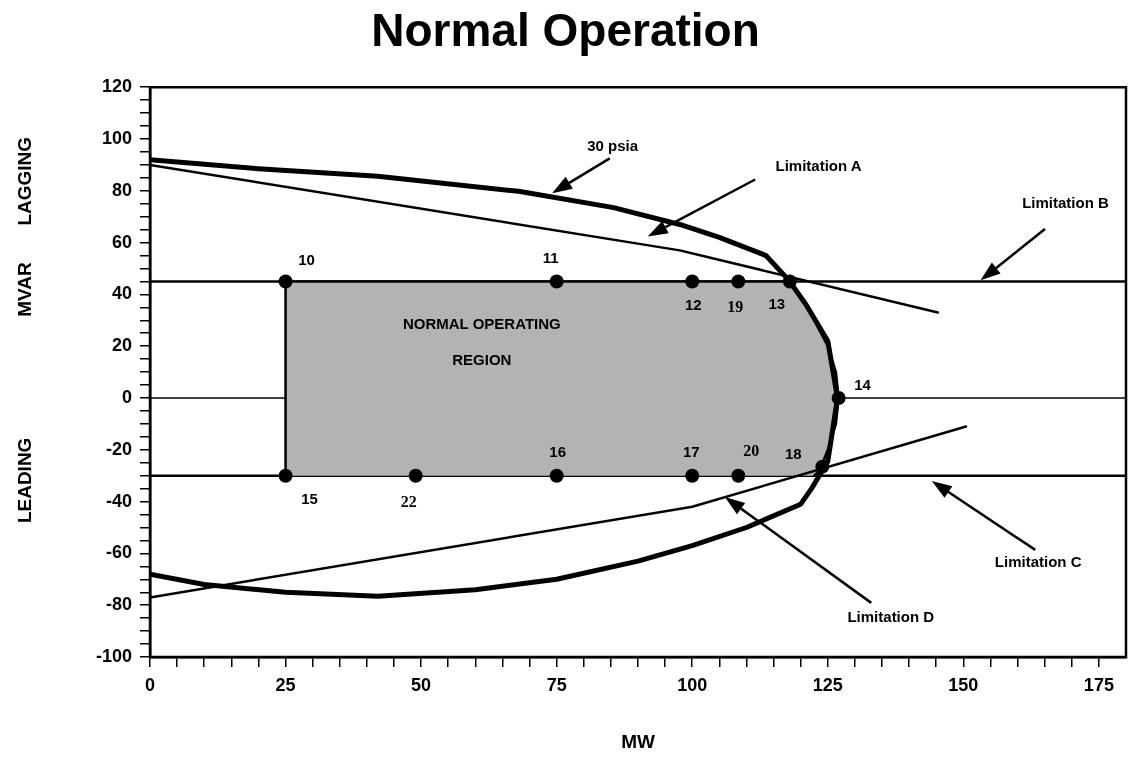 The width and height of the screenshot is (1133, 758). What do you see at coordinates (121, 189) in the screenshot?
I see `y-tick-label: 80` at bounding box center [121, 189].